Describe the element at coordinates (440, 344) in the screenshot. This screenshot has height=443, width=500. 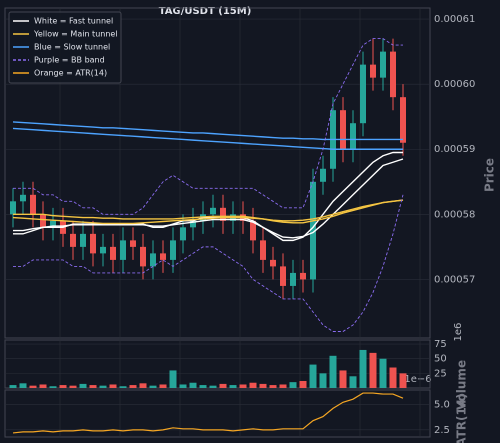
I see `y-tick-label: 75` at that location.